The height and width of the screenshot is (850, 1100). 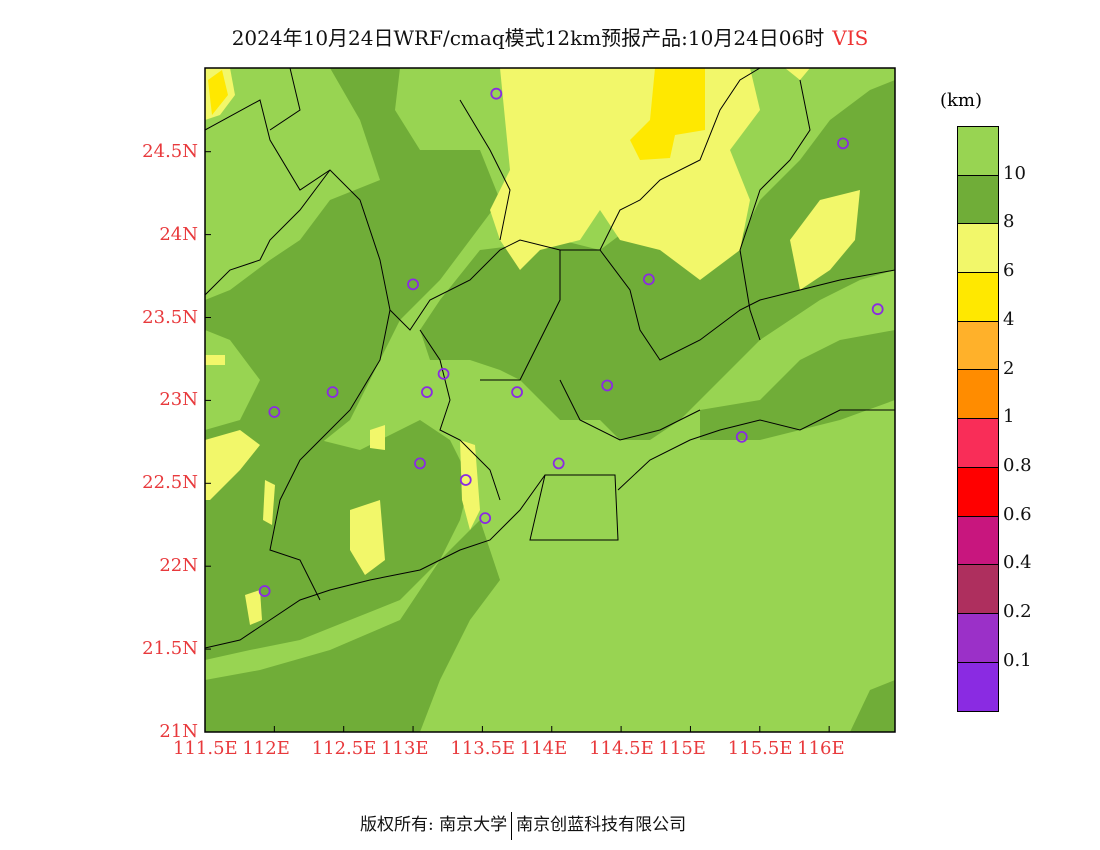 I want to click on footer-company: 南京创蓝科技有限公司, so click(x=601, y=825).